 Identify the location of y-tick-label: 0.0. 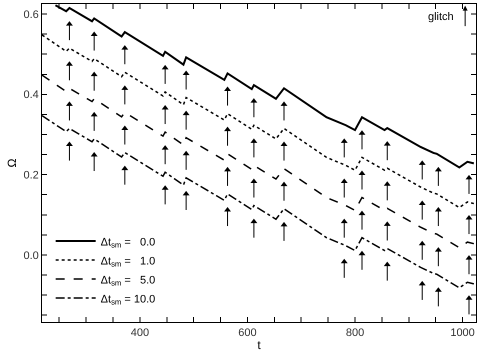
(31, 256).